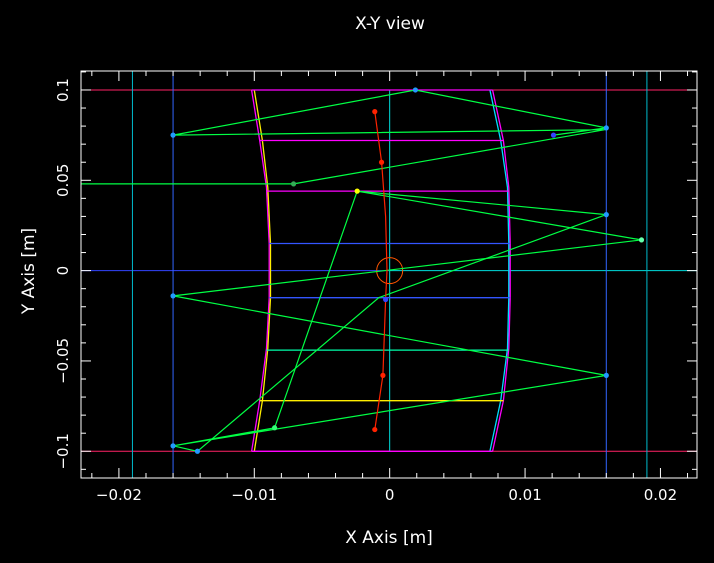 This screenshot has height=563, width=714. What do you see at coordinates (63, 451) in the screenshot?
I see `y-tick-label: −0.1` at bounding box center [63, 451].